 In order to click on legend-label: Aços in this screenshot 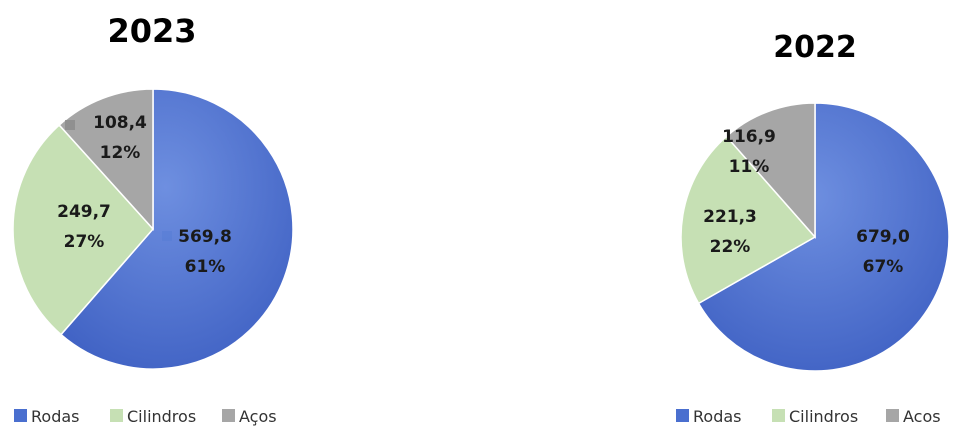, I will do `click(258, 416)`.